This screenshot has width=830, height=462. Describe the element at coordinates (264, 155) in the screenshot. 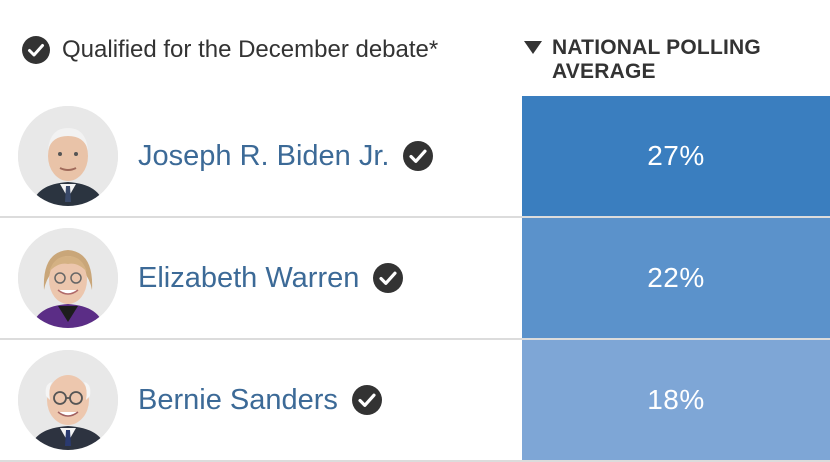

I see `candidate-name: Joseph R. Biden Jr.` at that location.